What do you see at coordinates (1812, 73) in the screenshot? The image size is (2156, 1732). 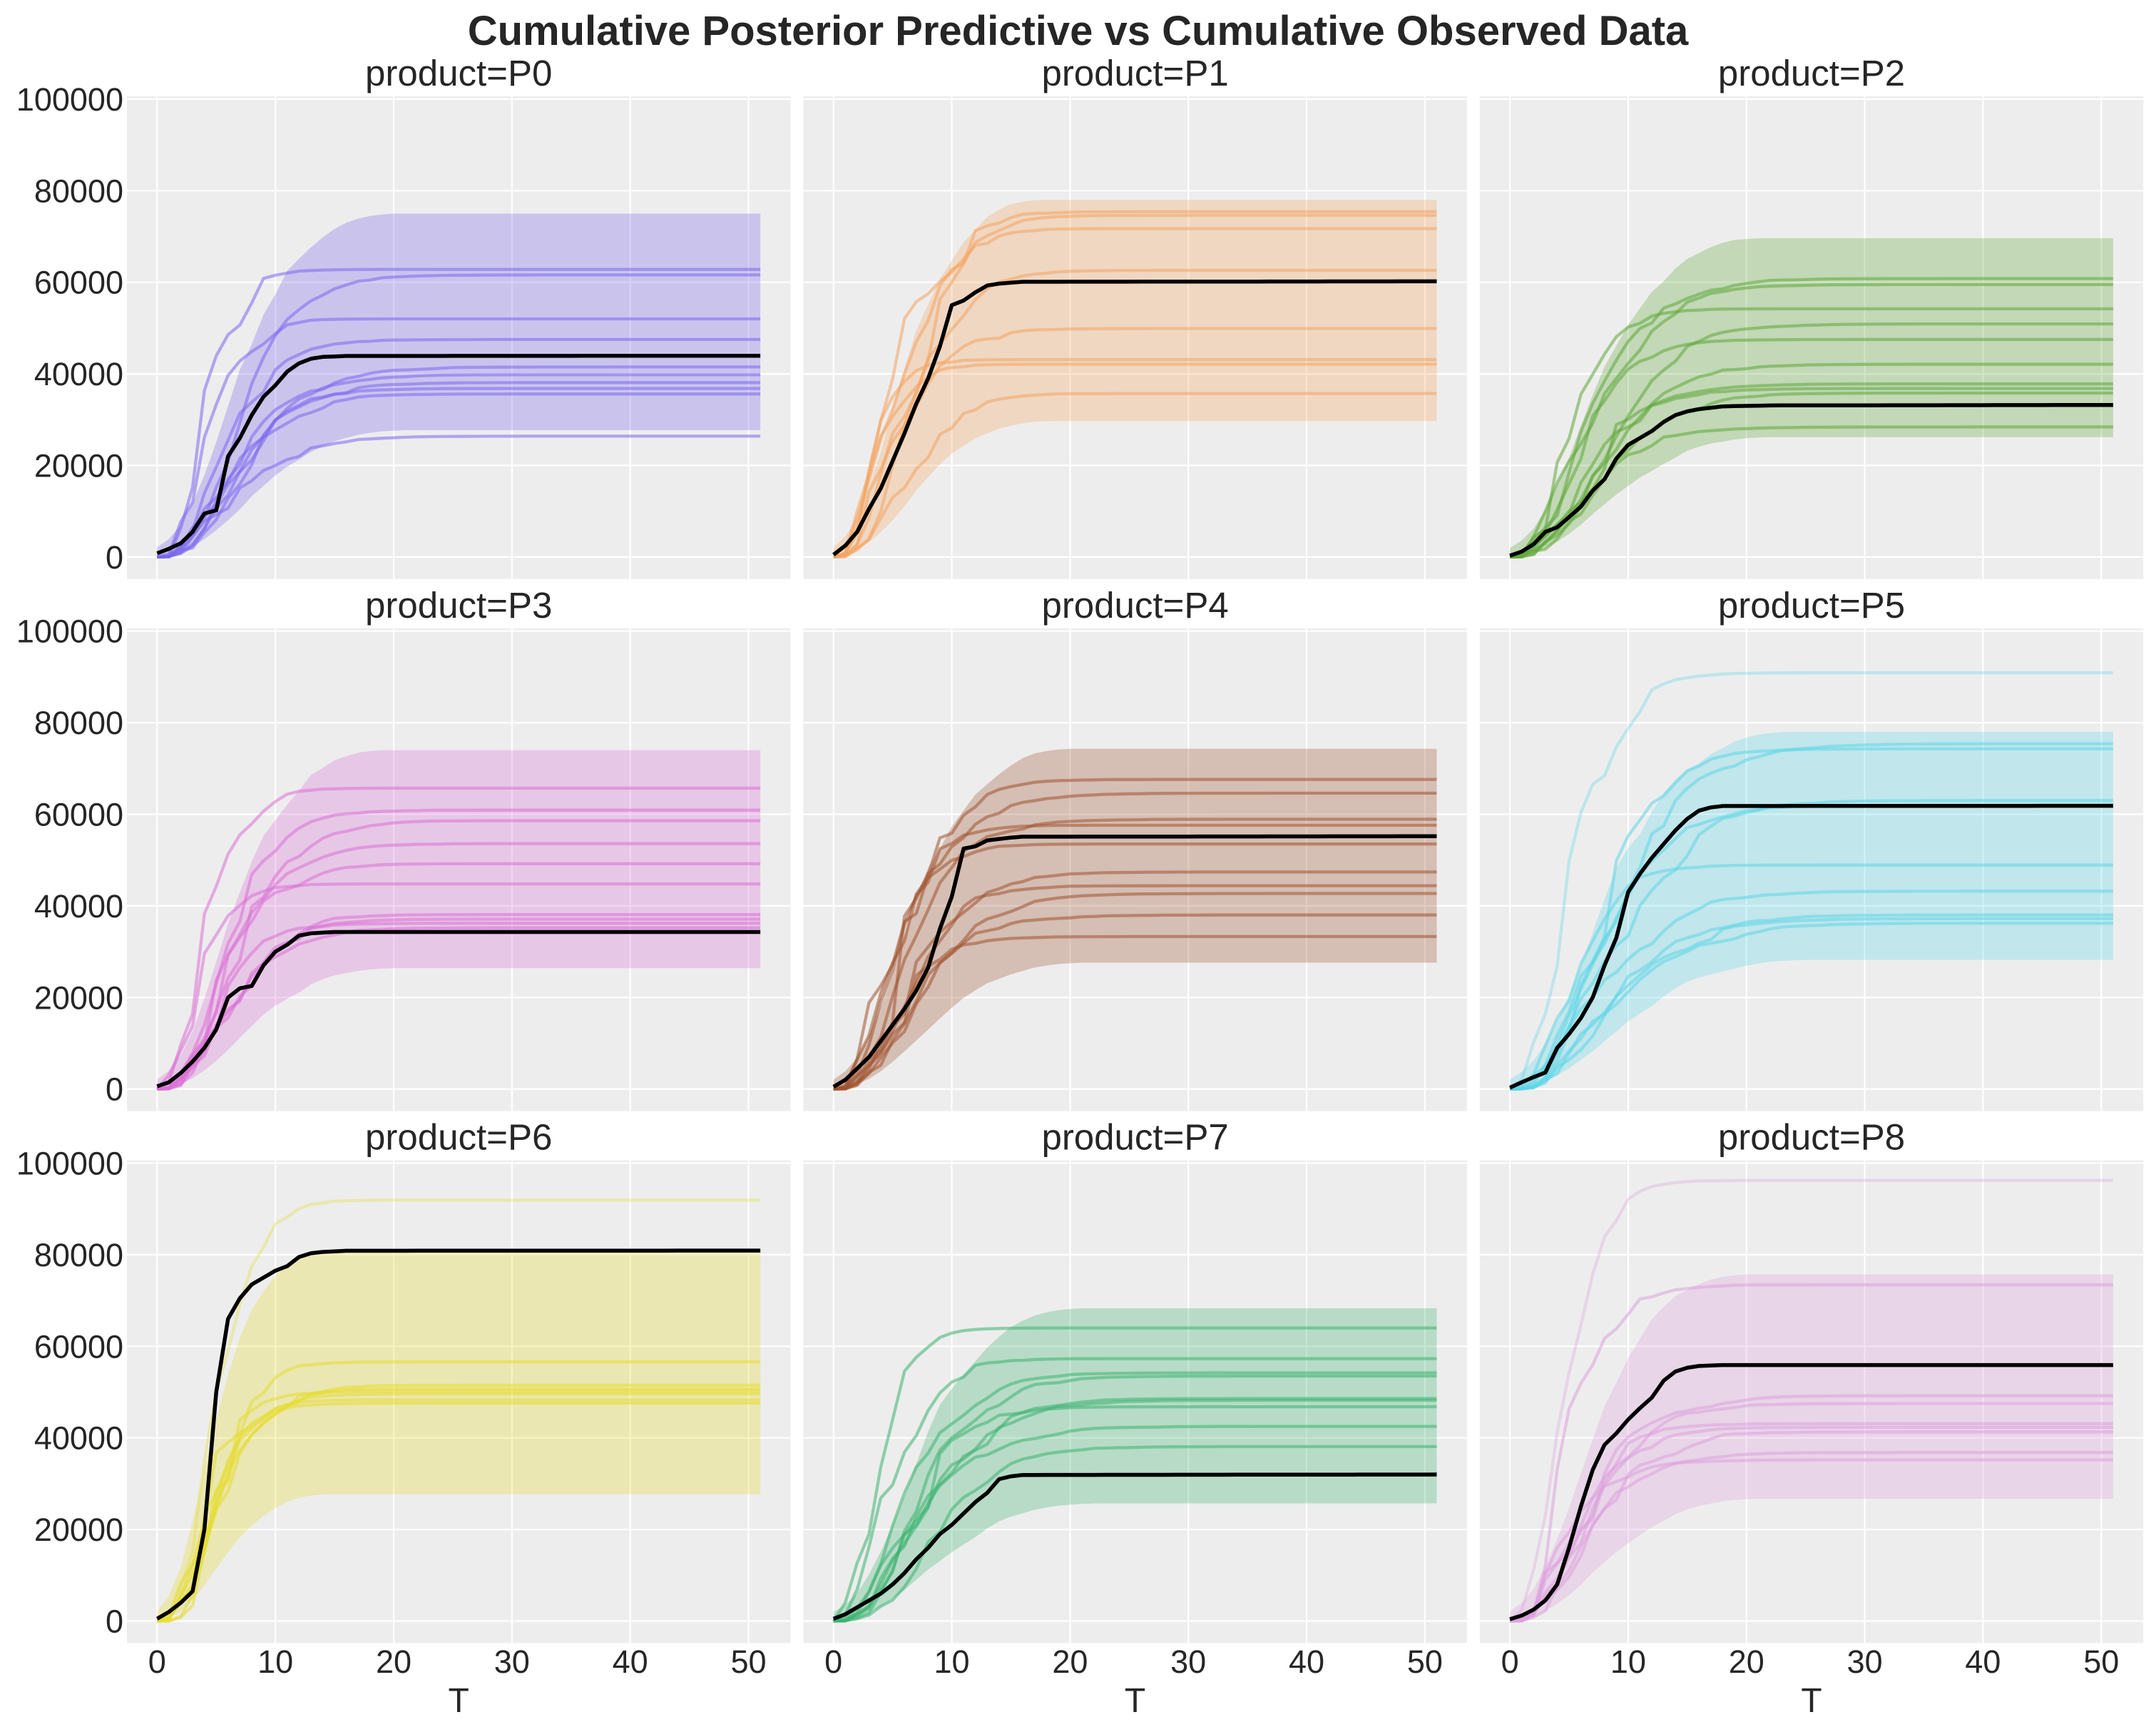 I see `svg-text: product=P2` at bounding box center [1812, 73].